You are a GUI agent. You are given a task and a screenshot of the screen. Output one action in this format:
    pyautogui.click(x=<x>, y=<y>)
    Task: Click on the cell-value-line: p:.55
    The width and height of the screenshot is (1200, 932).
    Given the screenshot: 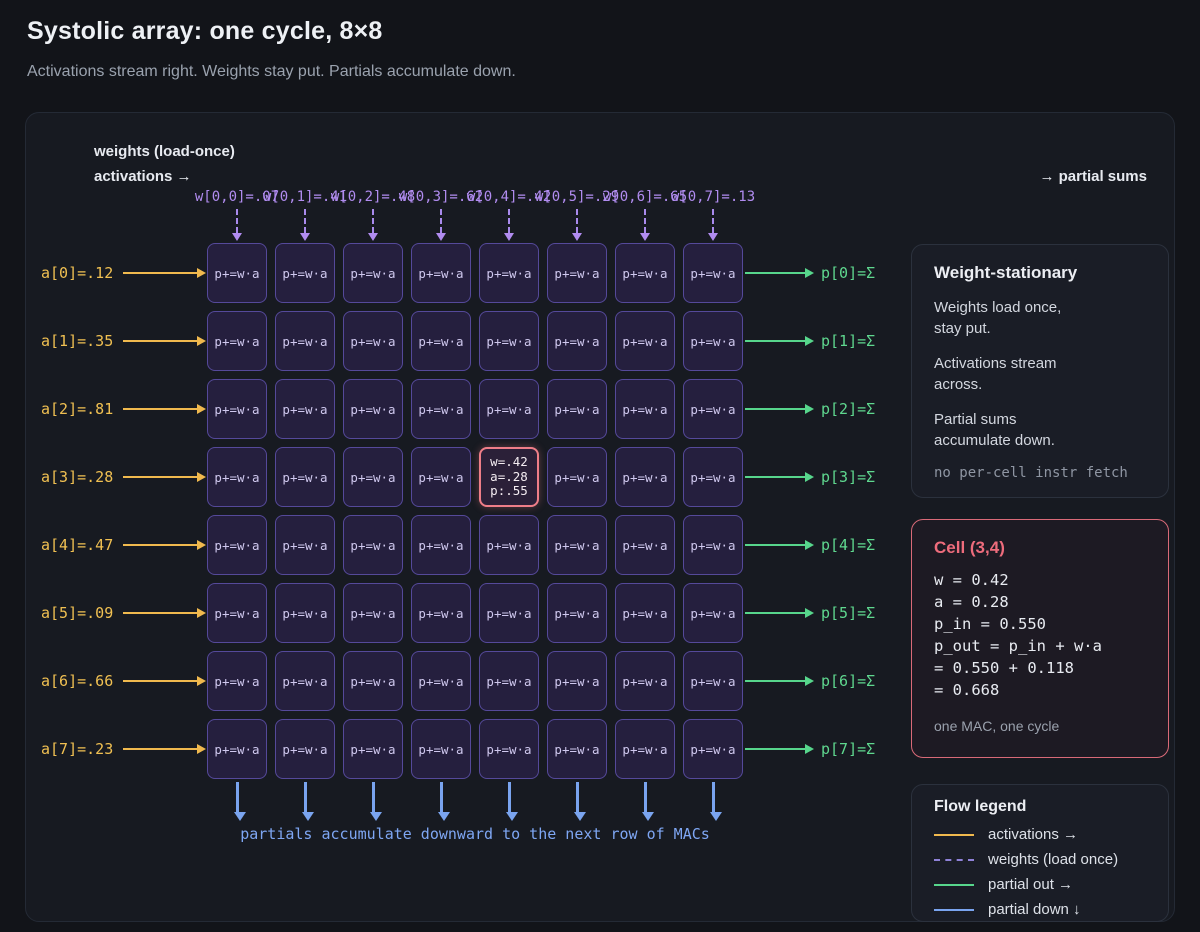 What is the action you would take?
    pyautogui.click(x=509, y=491)
    